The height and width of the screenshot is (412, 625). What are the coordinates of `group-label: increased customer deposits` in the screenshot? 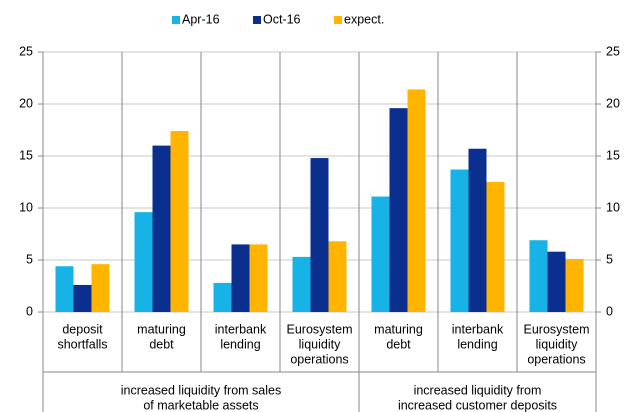 It's located at (477, 405).